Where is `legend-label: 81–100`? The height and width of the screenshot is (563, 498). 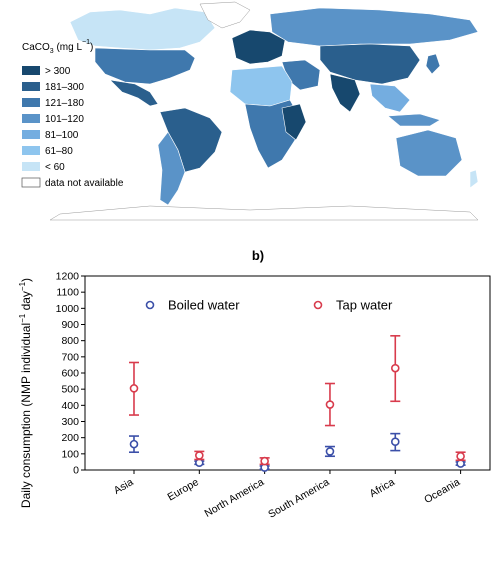
legend-label: 81–100 is located at coordinates (62, 135).